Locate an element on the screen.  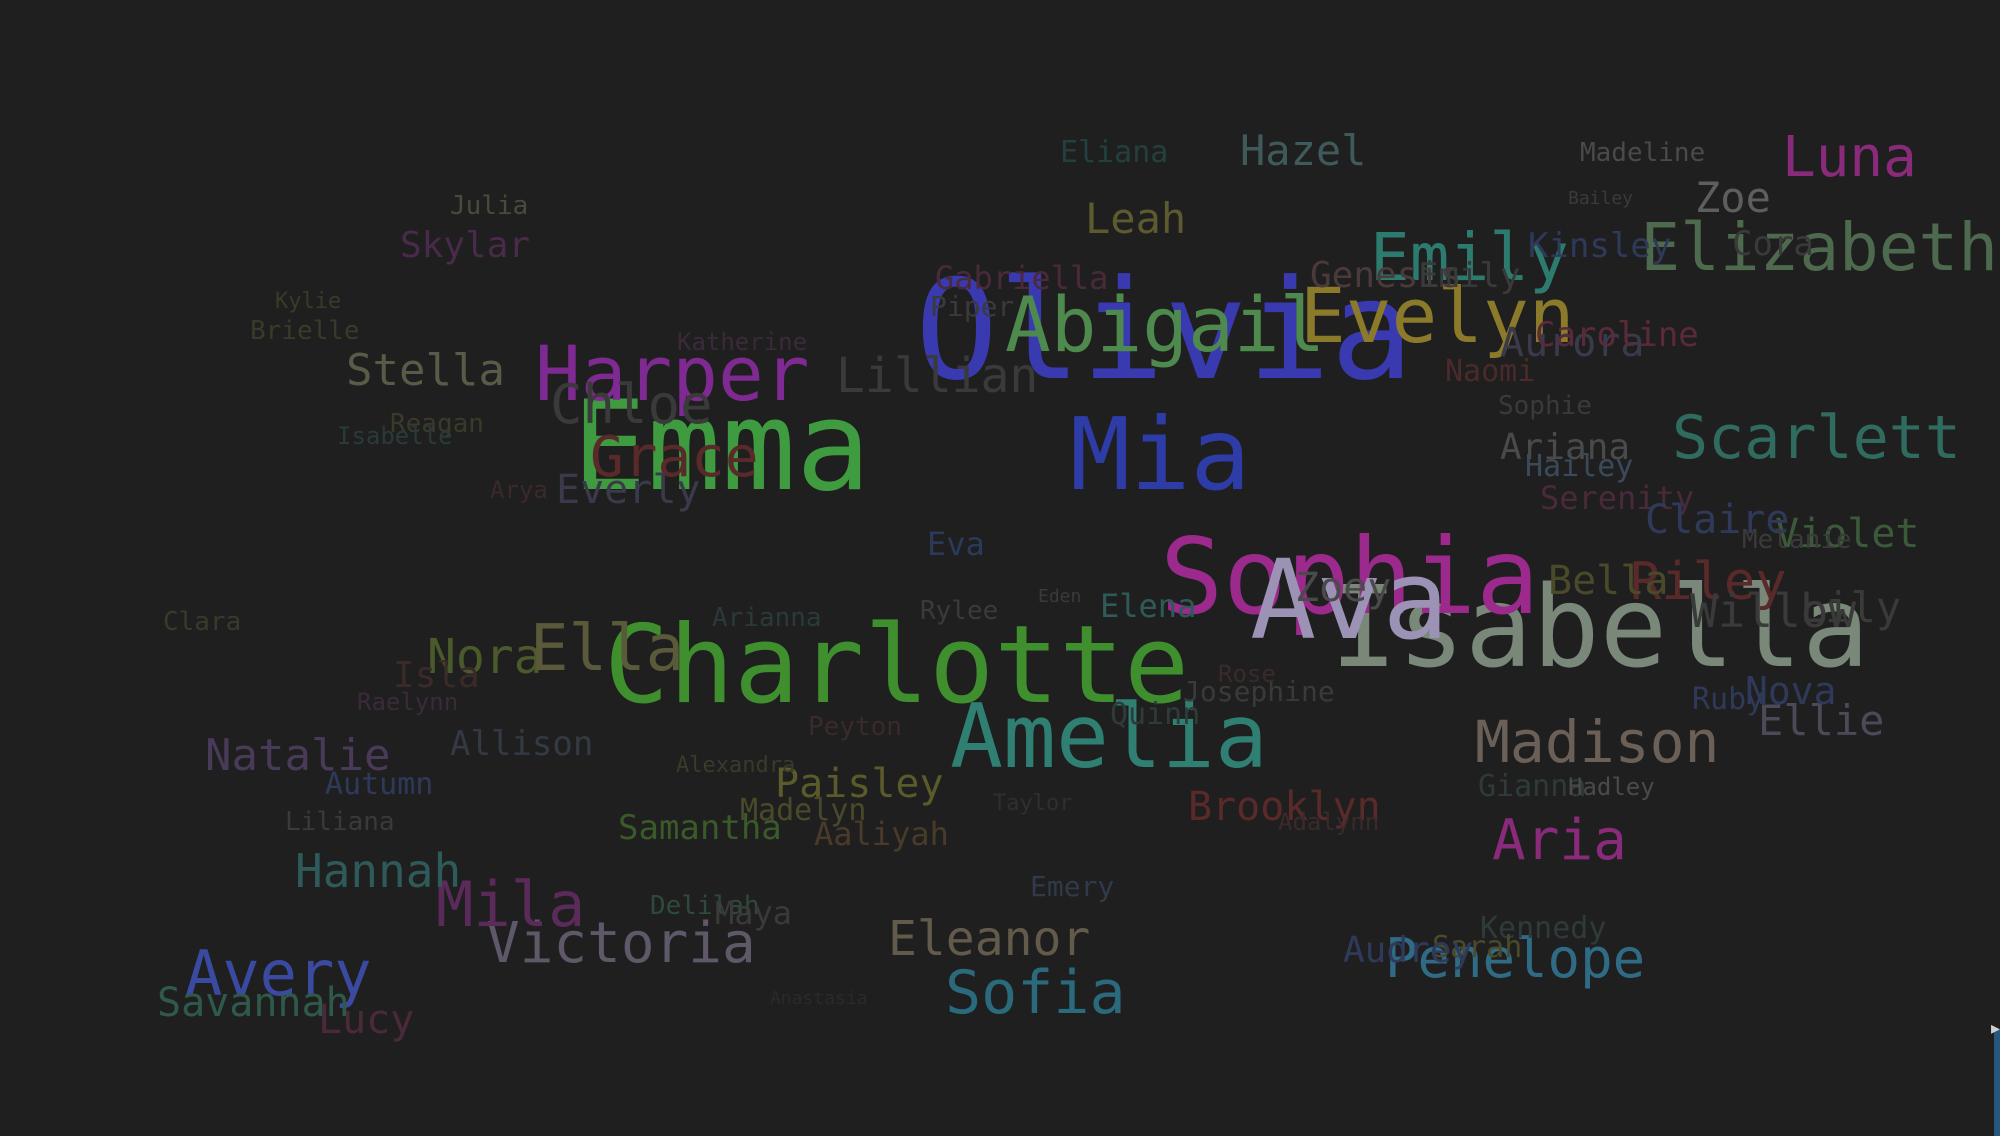
word-eleanor: Eleanor is located at coordinates (989, 939).